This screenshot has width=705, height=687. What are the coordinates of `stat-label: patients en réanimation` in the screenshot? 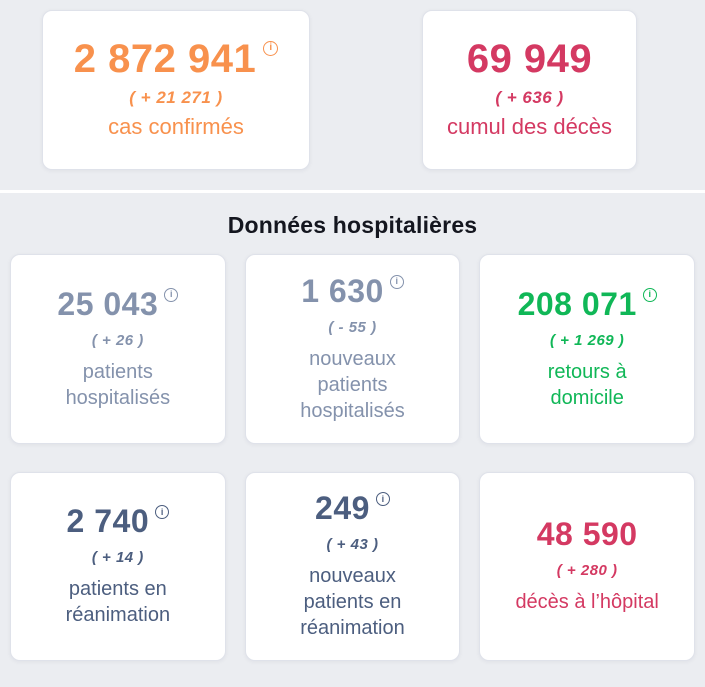 It's located at (118, 602).